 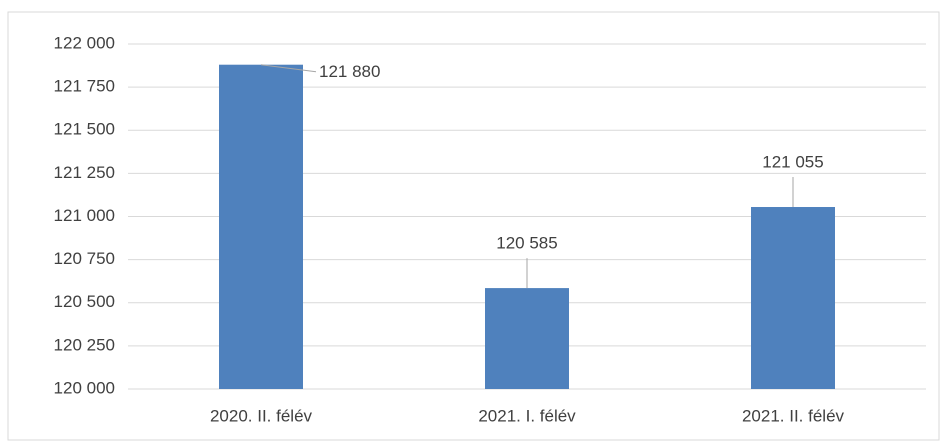 I want to click on x-tick-label: 2020. II. félév, so click(x=261, y=415).